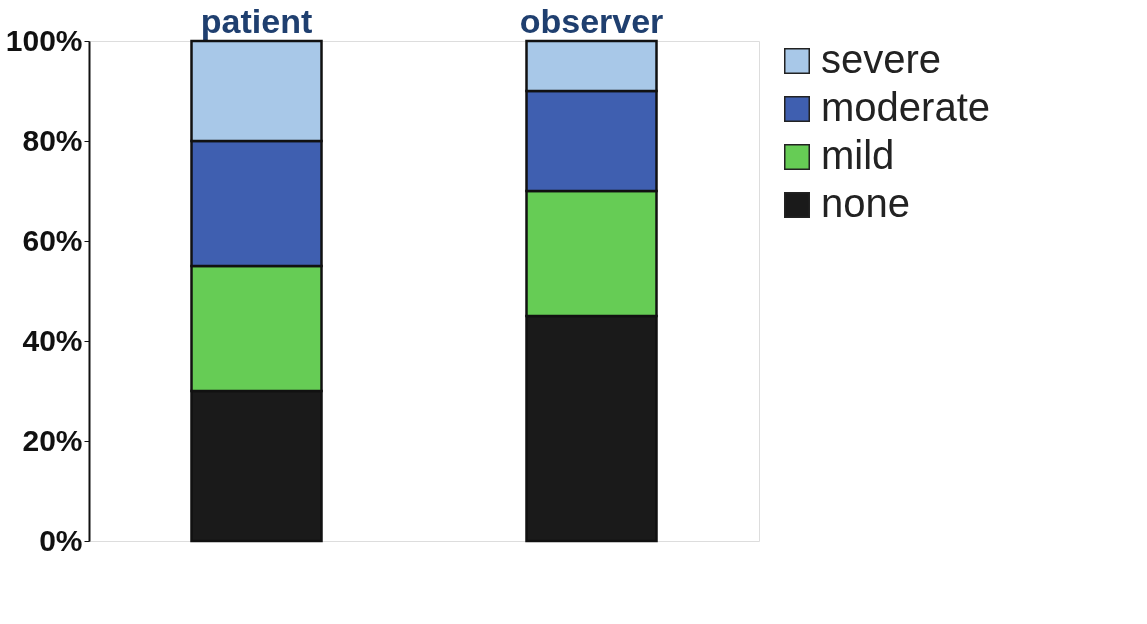 This screenshot has height=624, width=1147. Describe the element at coordinates (591, 20) in the screenshot. I see `x-tick-label: observer` at that location.